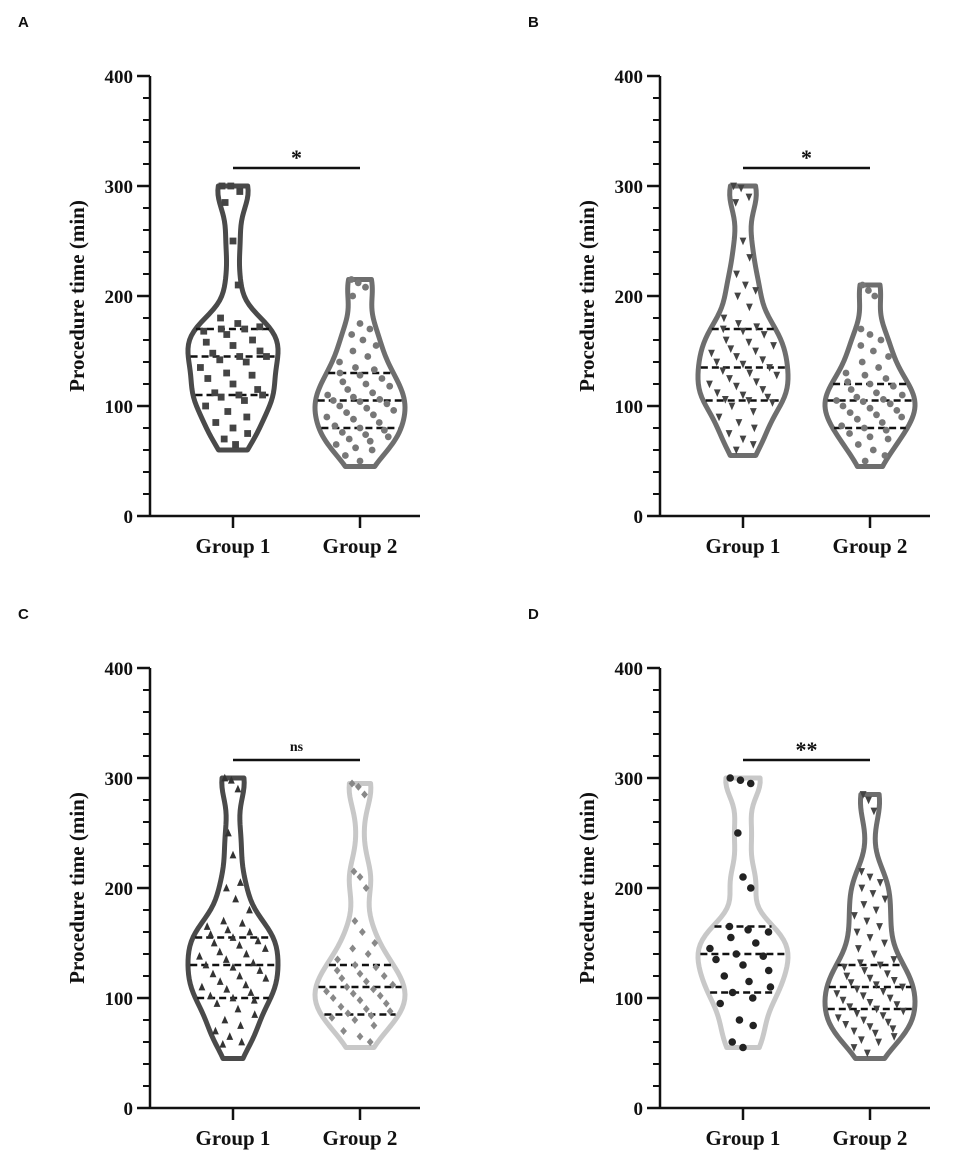  Describe the element at coordinates (360, 1138) in the screenshot. I see `x-tick-label: Group 2` at that location.